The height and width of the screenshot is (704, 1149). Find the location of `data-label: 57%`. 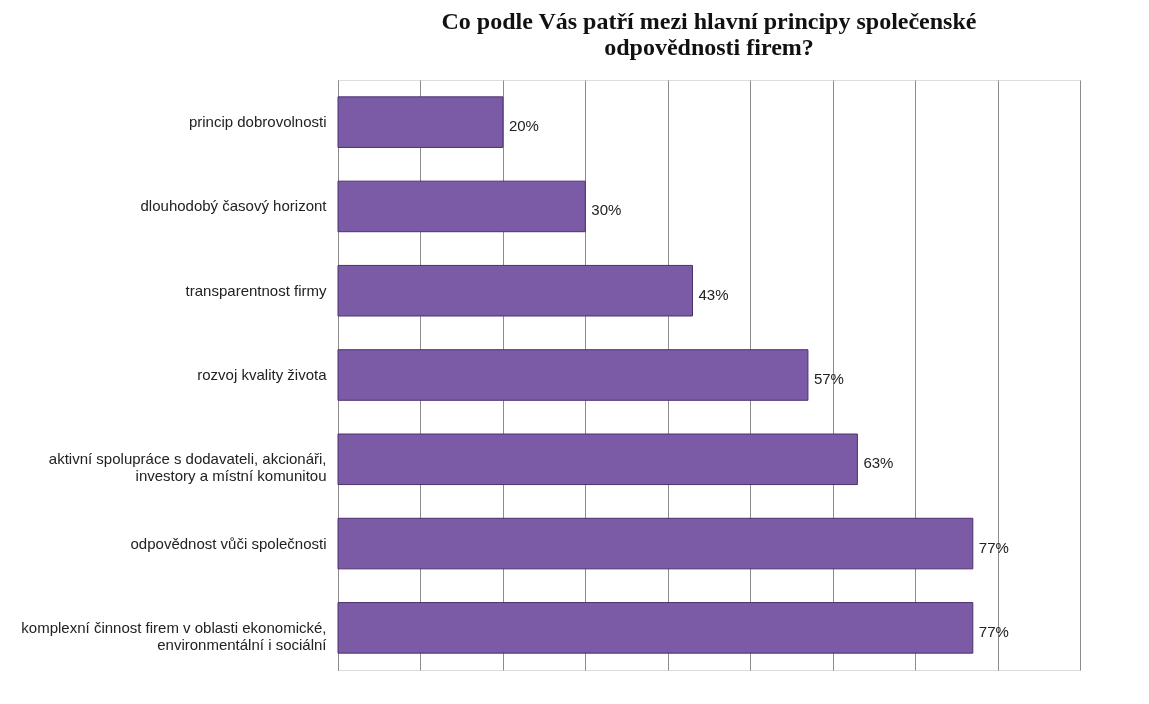

data-label: 57% is located at coordinates (828, 378).